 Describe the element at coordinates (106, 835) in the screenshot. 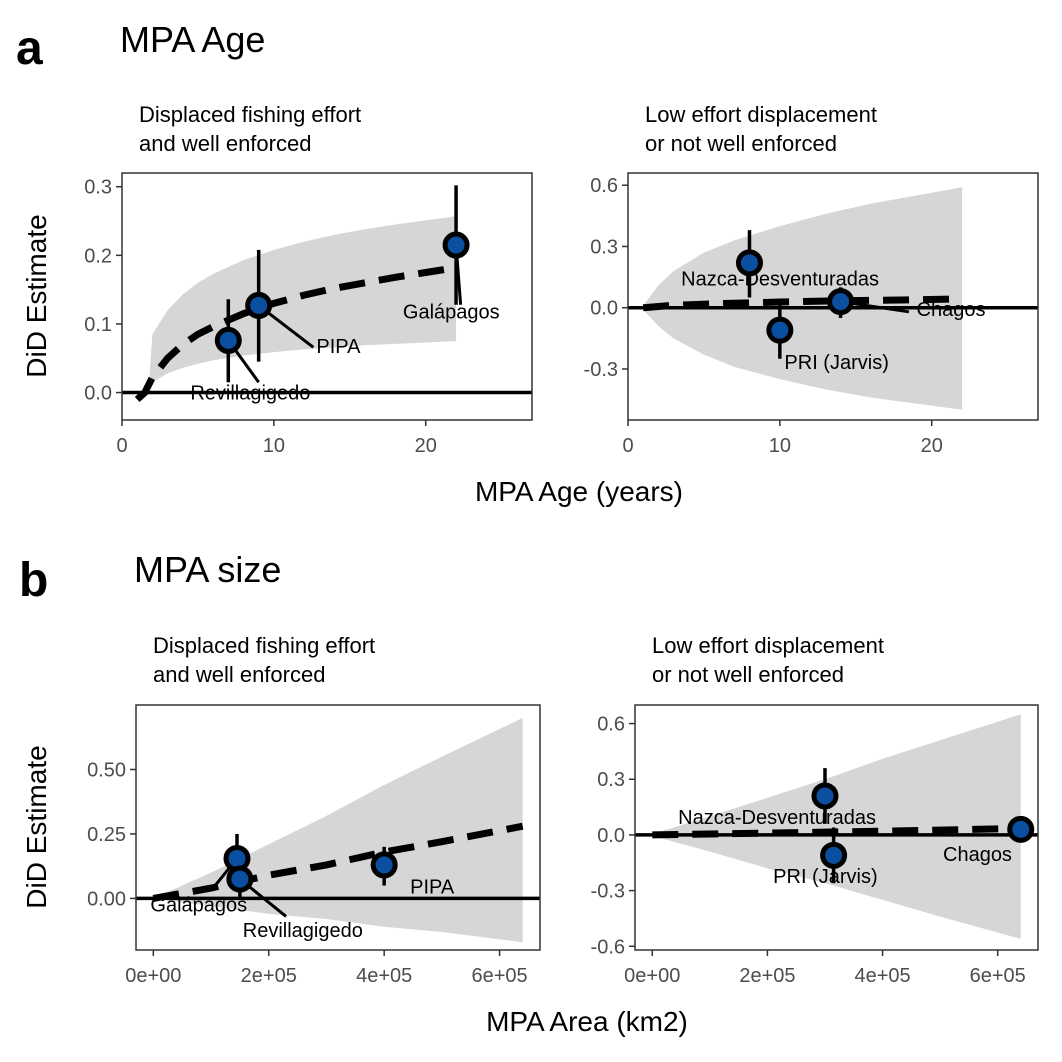

I see `y-tick-label: 0.25` at that location.